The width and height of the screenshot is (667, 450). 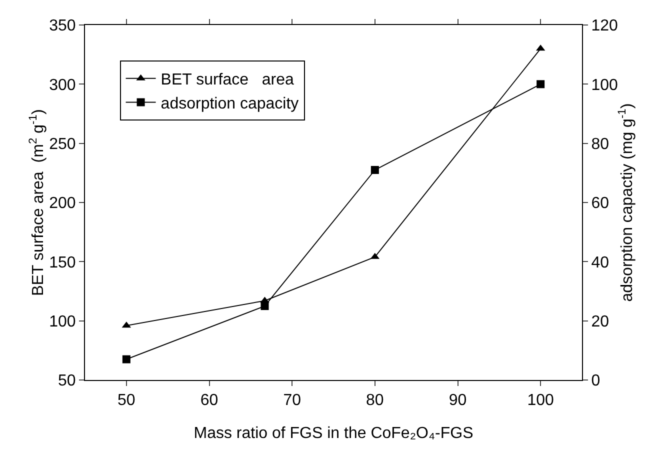 What do you see at coordinates (227, 80) in the screenshot?
I see `legend-label: BET surface area` at bounding box center [227, 80].